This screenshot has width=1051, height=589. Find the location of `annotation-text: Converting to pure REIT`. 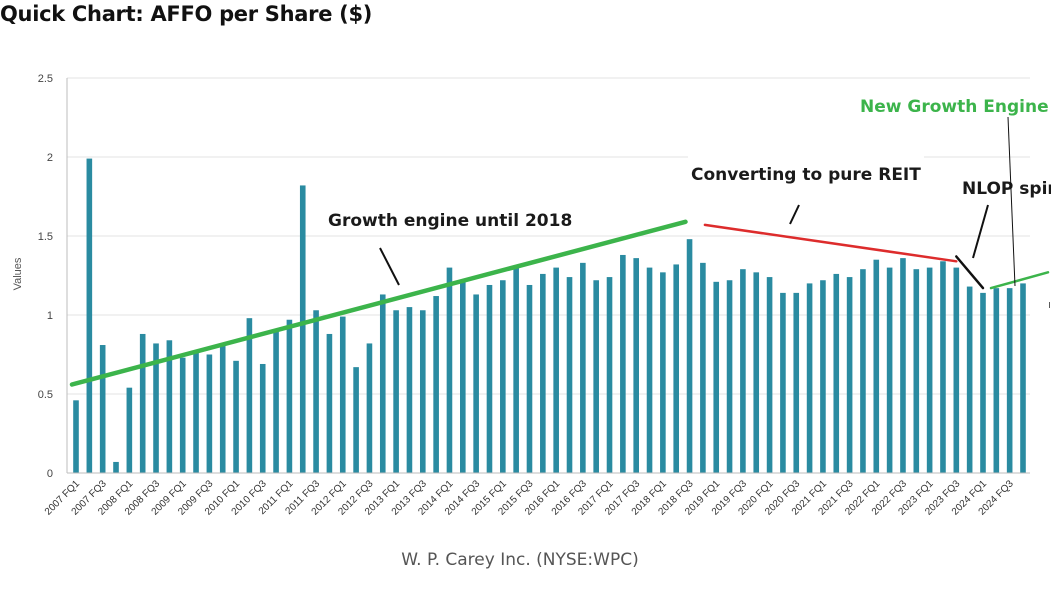

annotation-text: Converting to pure REIT is located at coordinates (806, 175).